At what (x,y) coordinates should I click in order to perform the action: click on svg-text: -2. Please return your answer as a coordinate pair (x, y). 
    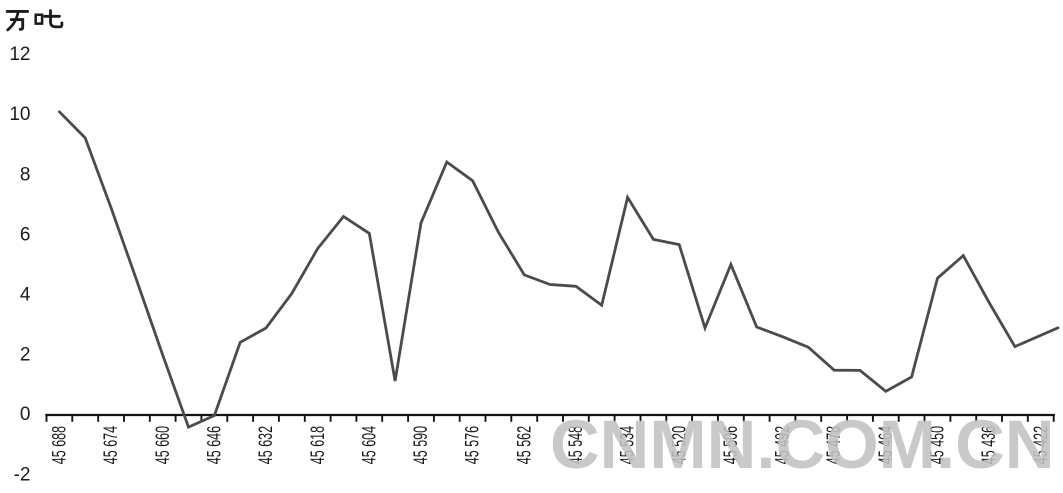
    Looking at the image, I should click on (22, 475).